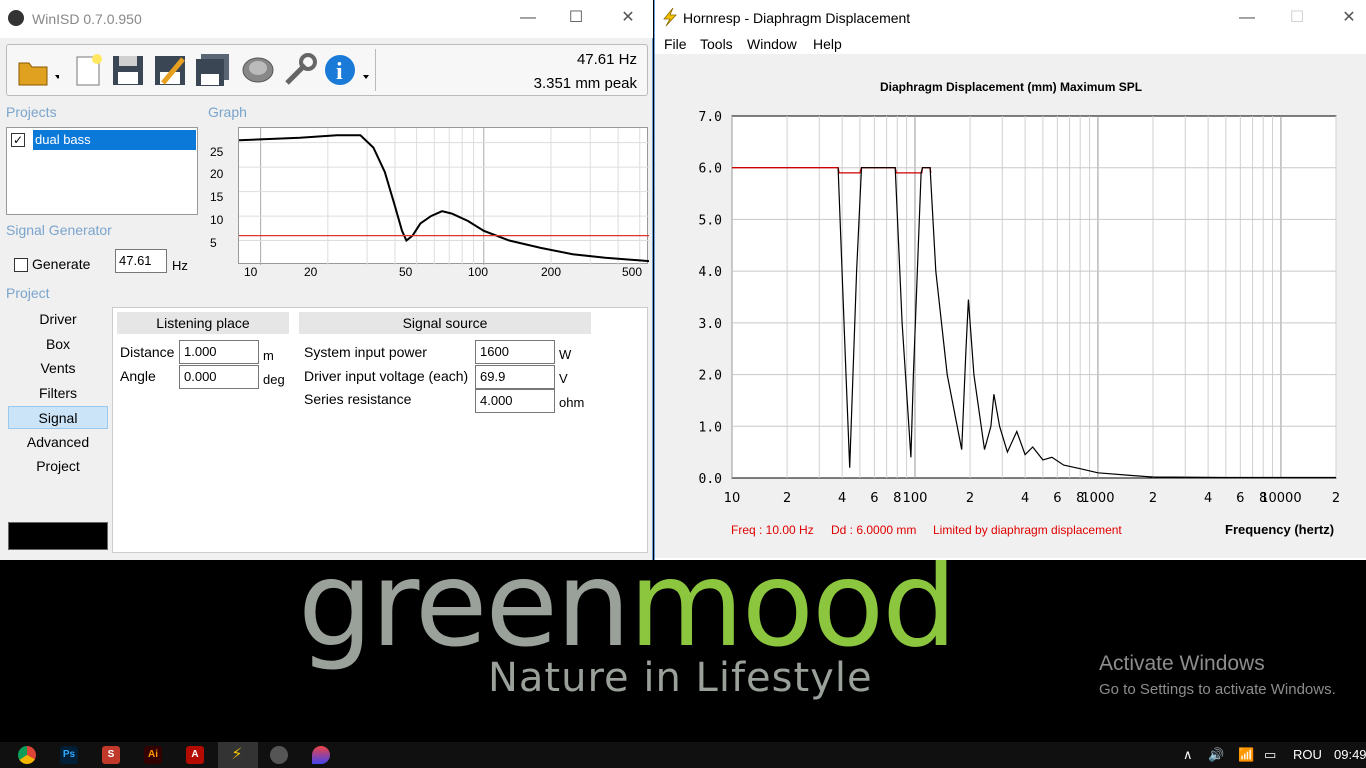  What do you see at coordinates (1349, 17) in the screenshot?
I see `hornresp-close-button: ✕` at bounding box center [1349, 17].